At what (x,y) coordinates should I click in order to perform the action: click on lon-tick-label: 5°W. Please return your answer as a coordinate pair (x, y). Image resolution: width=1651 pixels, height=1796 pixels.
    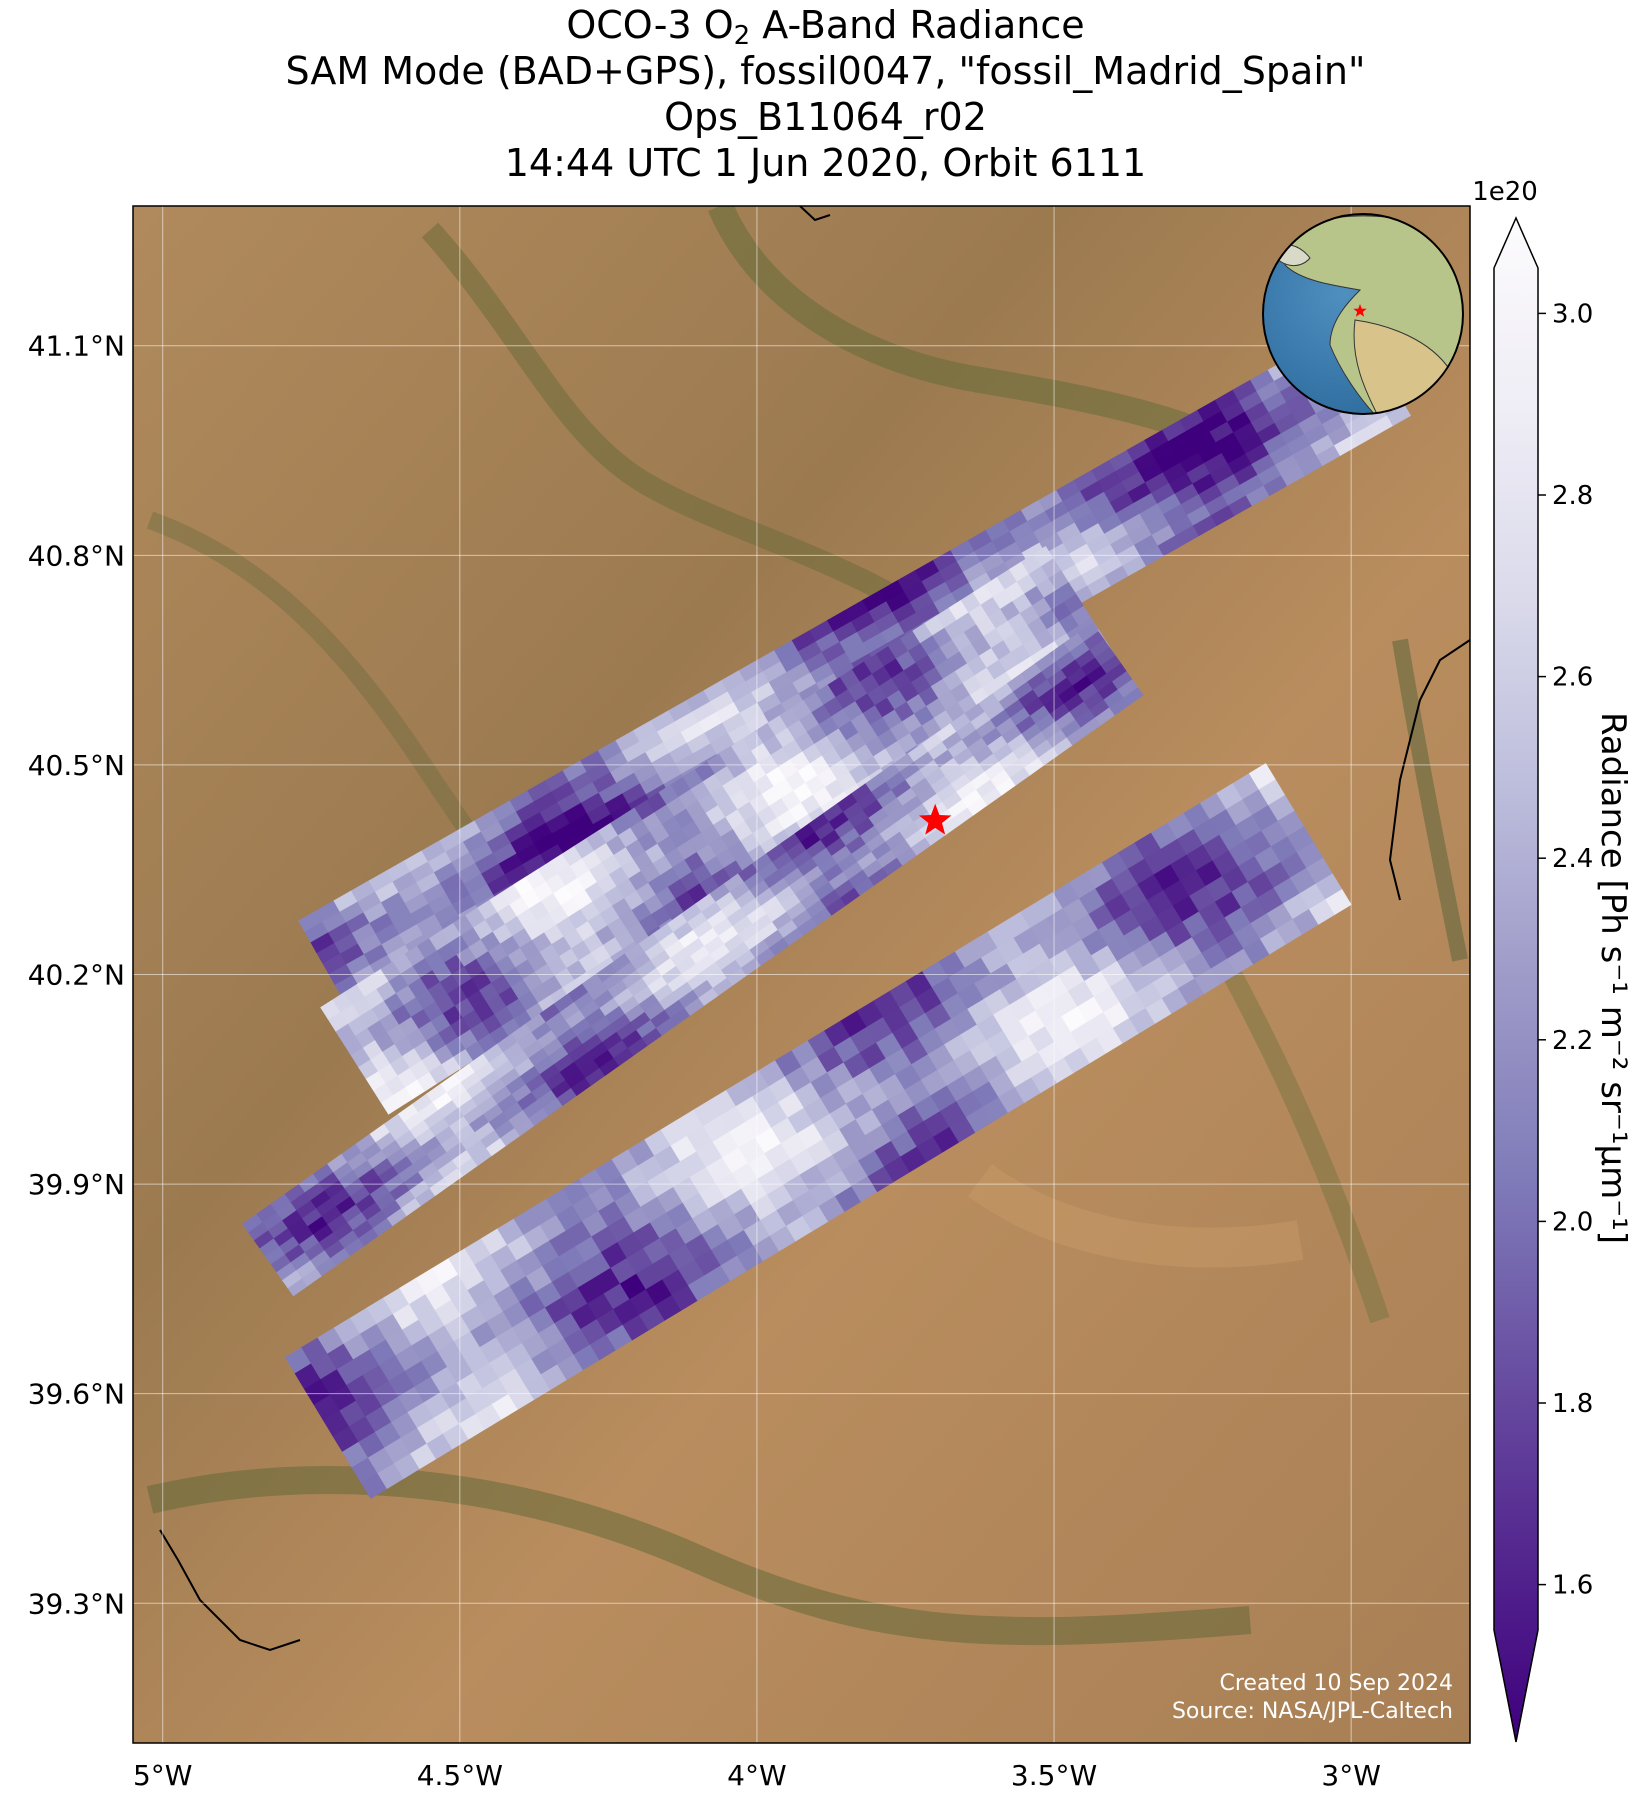
    Looking at the image, I should click on (163, 1775).